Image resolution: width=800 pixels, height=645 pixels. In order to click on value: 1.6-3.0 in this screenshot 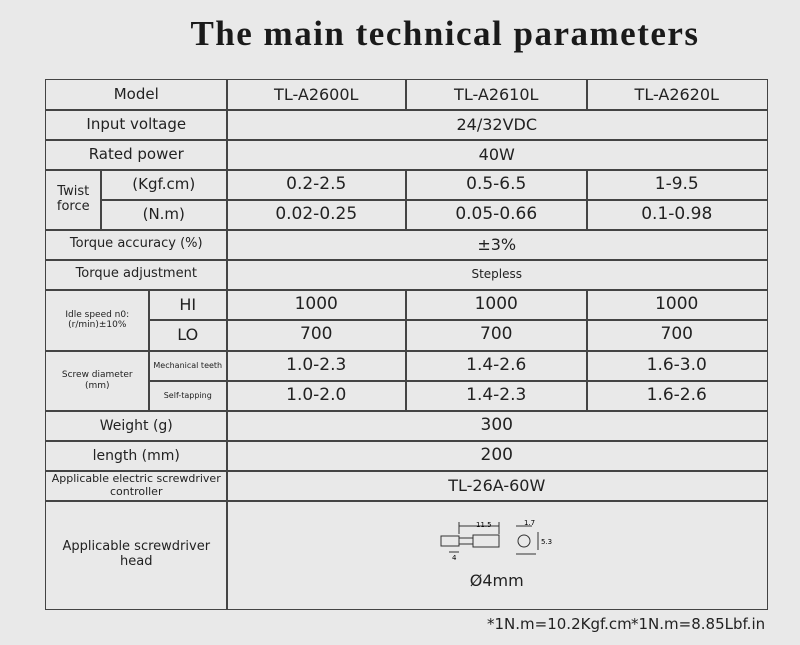, I will do `click(677, 366)`.